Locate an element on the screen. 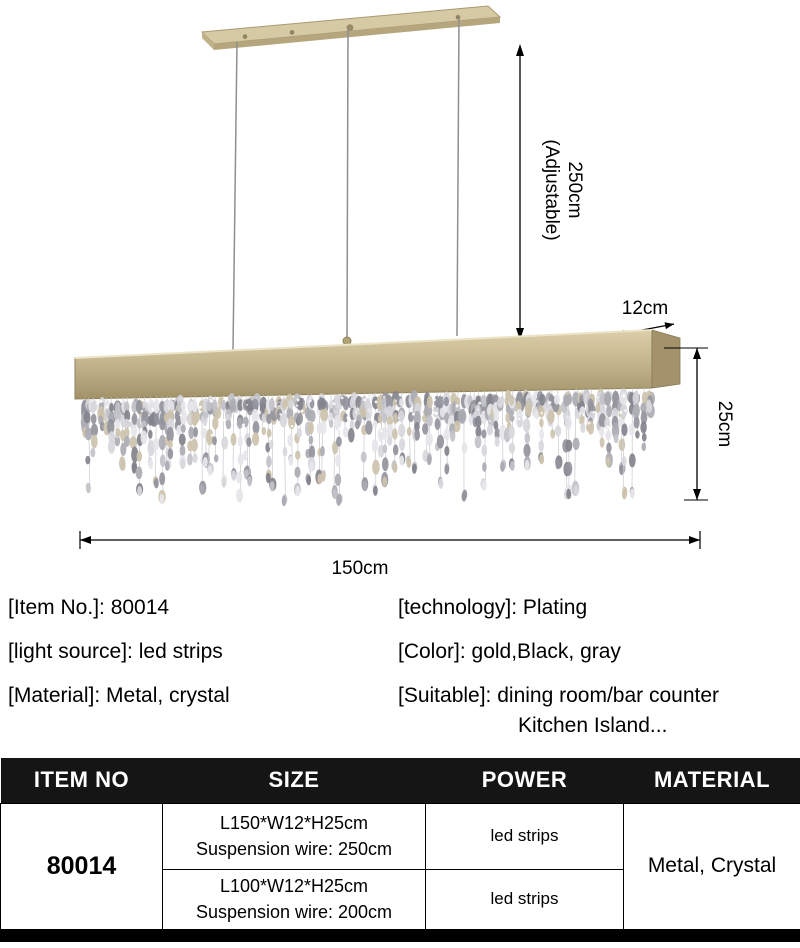 The width and height of the screenshot is (800, 948). size-wire: Suspension wire: 250cm is located at coordinates (294, 849).